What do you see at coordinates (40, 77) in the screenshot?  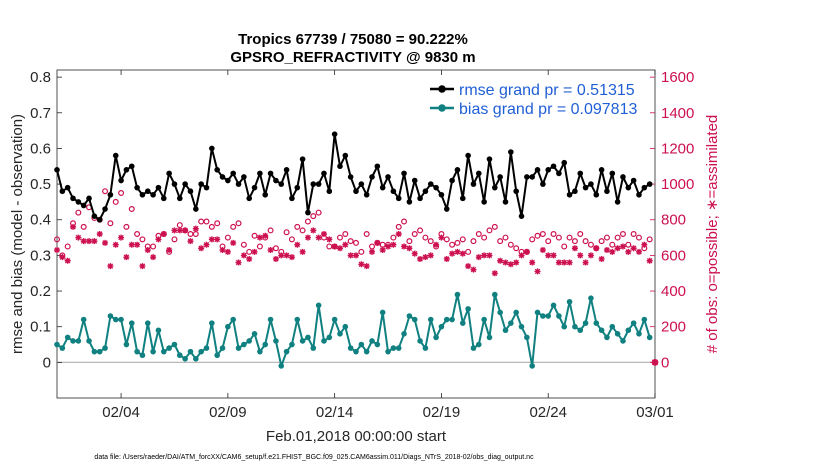 I see `y-left-tick-label: 0.8` at bounding box center [40, 77].